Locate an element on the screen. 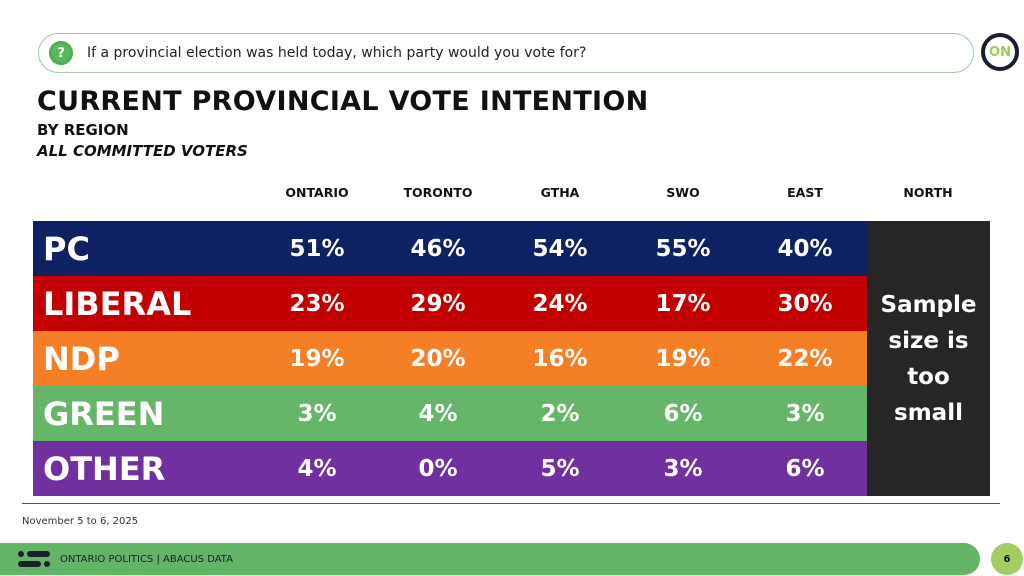  table-row-other: OTHER 4% 0% 5% 3% 6% is located at coordinates (450, 468).